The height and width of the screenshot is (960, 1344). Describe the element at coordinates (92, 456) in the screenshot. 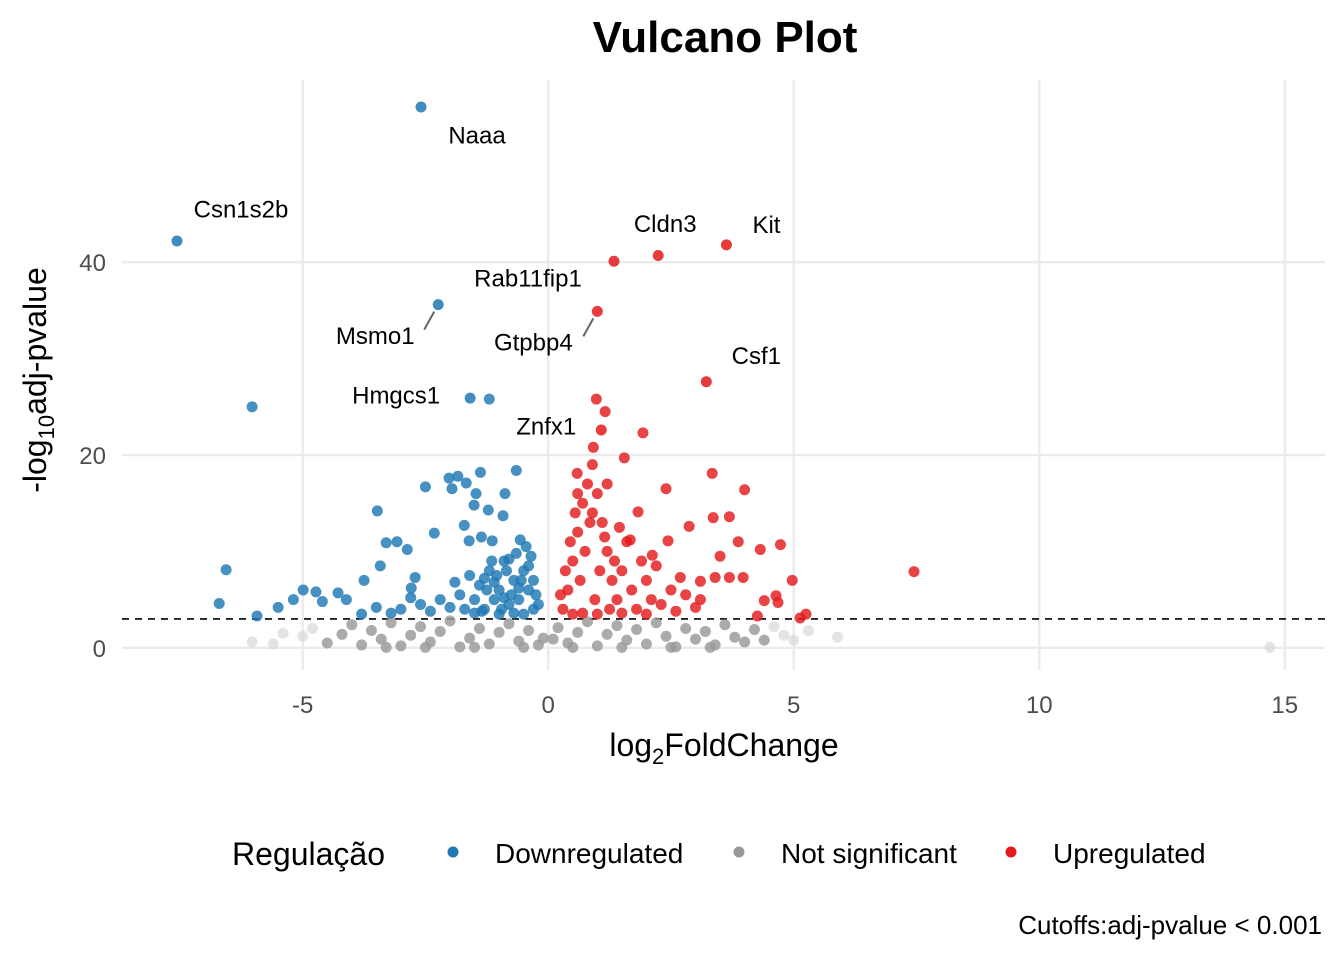

I see `y-tick-label: 20` at that location.